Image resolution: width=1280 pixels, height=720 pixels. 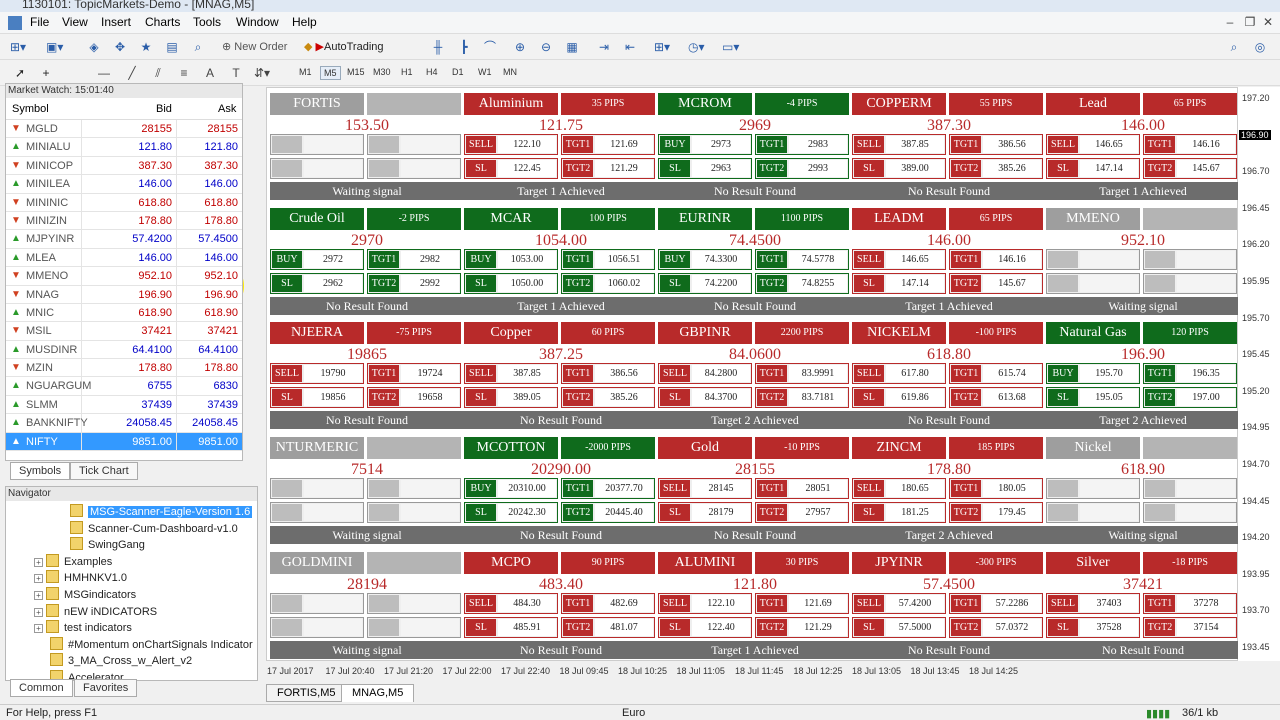 What do you see at coordinates (184, 73) in the screenshot?
I see `fibo-icon: ≡` at bounding box center [184, 73].